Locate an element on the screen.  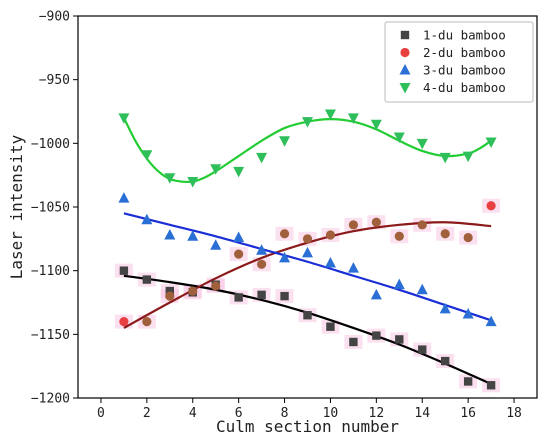
y-tick-label: −1100 is located at coordinates (50, 271).